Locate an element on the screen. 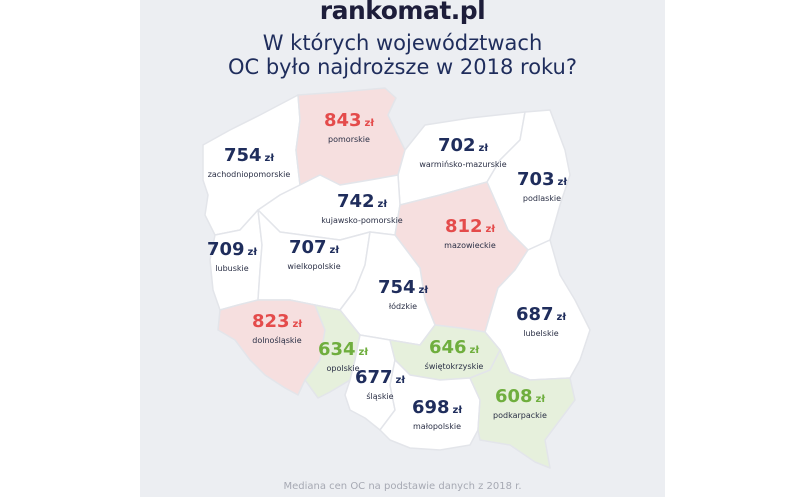 This screenshot has width=805, height=497. region-name: pomorskie is located at coordinates (349, 139).